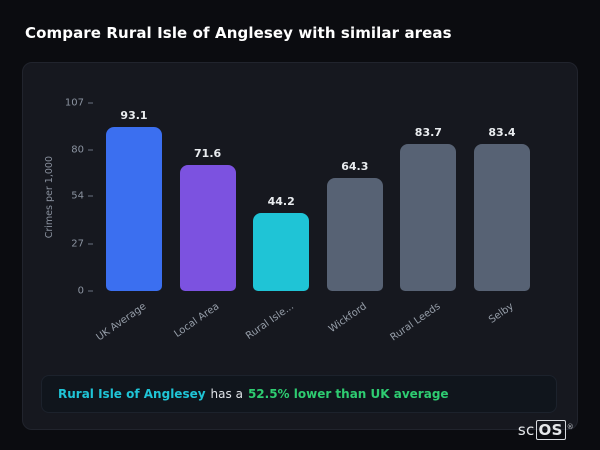 This screenshot has width=600, height=450. I want to click on bar-group-1: 93.1 UK Average, so click(131, 223).